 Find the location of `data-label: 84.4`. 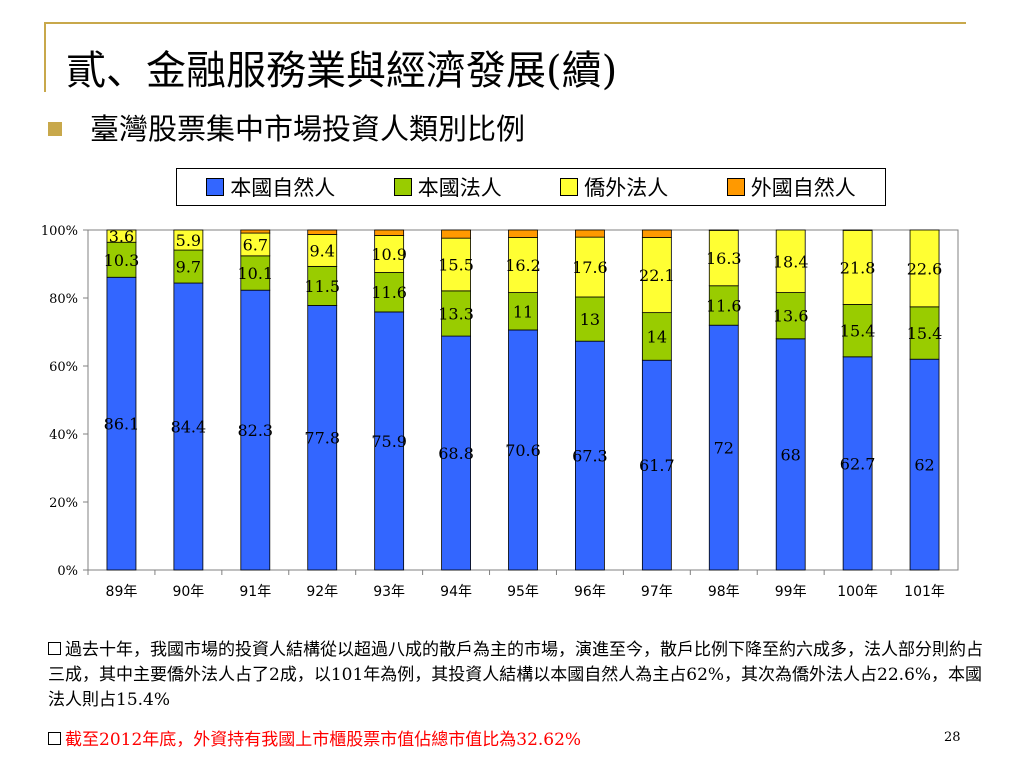

data-label: 84.4 is located at coordinates (189, 427).